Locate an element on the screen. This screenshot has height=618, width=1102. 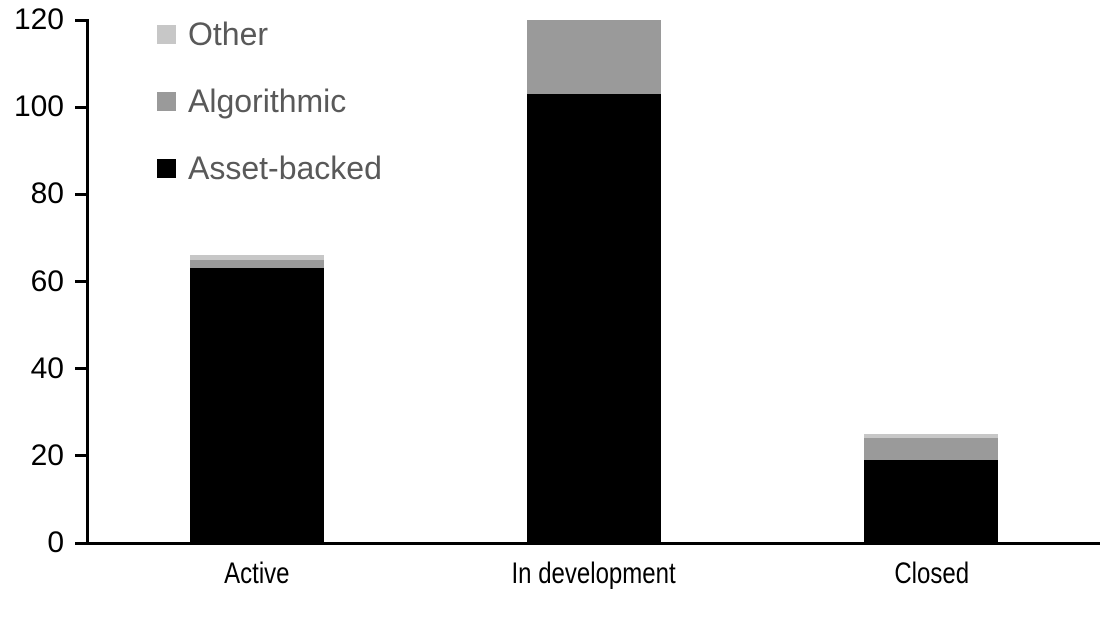
legend-item-asset-backed: Asset-backed is located at coordinates (269, 168).